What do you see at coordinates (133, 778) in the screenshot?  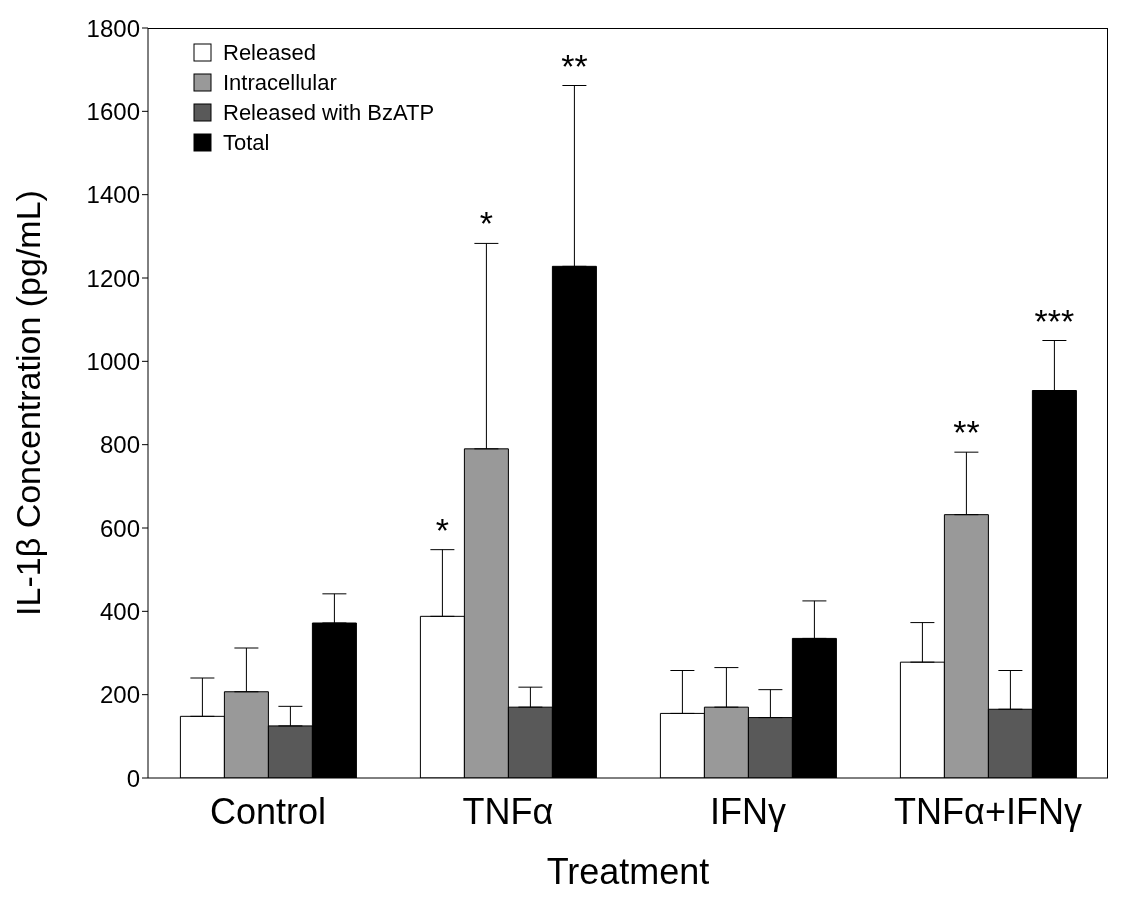 I see `y-tick-label: 0` at bounding box center [133, 778].